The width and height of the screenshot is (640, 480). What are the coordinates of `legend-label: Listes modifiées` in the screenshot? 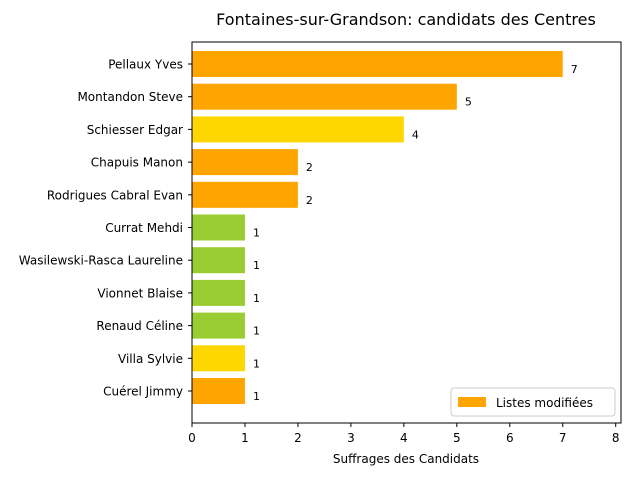 It's located at (544, 403).